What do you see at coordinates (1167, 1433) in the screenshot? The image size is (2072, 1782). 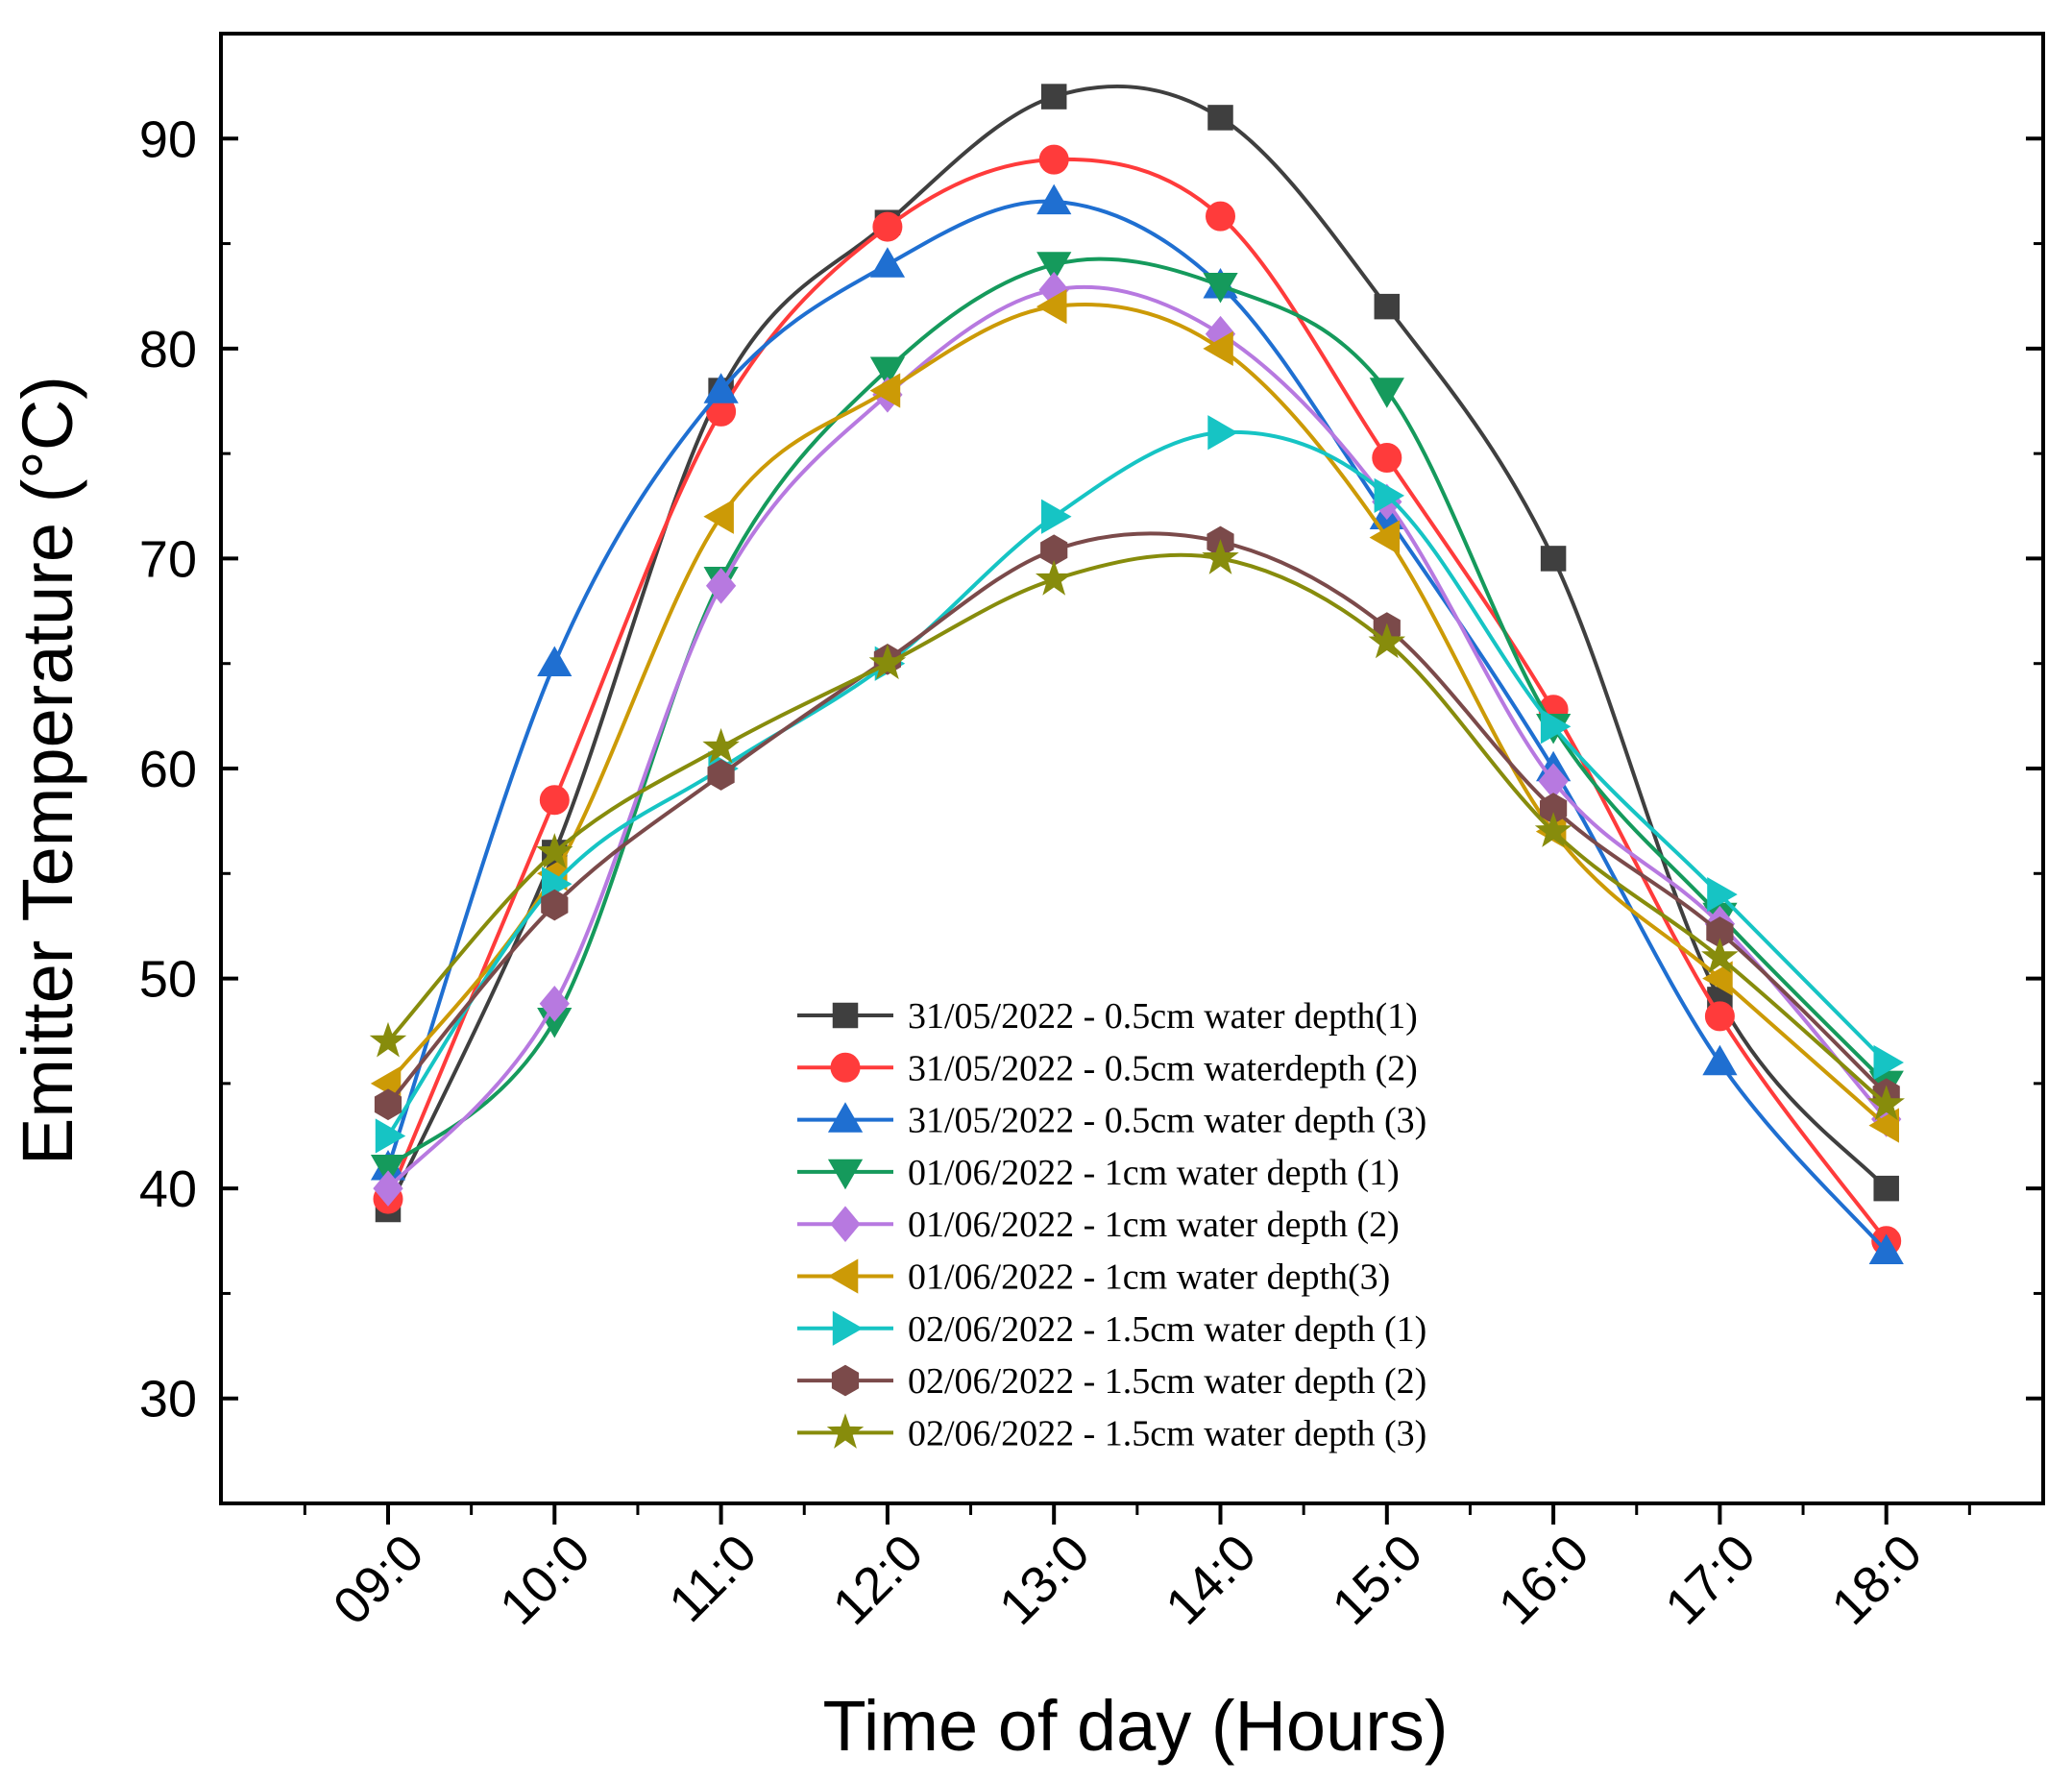 I see `legend-label: 02/06/2022 - 1.5cm water depth (3)` at bounding box center [1167, 1433].